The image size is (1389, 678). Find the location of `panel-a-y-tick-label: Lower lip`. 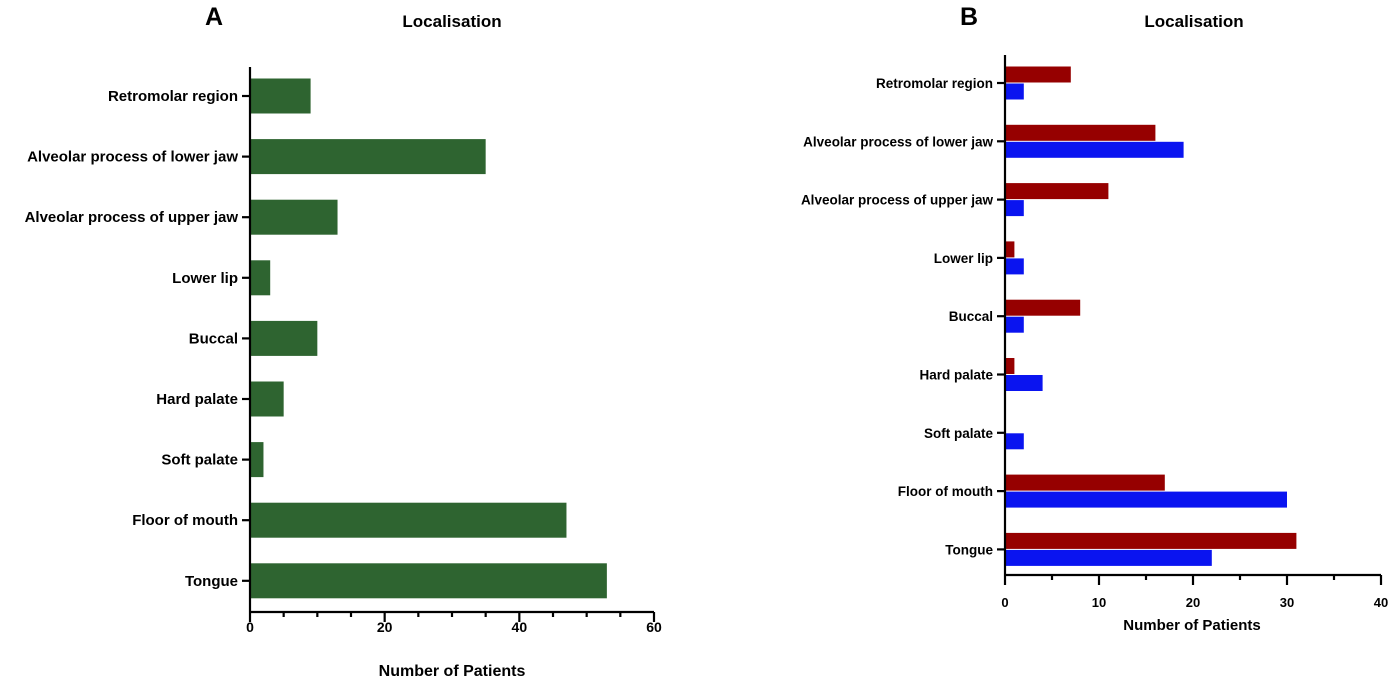

panel-a-y-tick-label: Lower lip is located at coordinates (205, 278).